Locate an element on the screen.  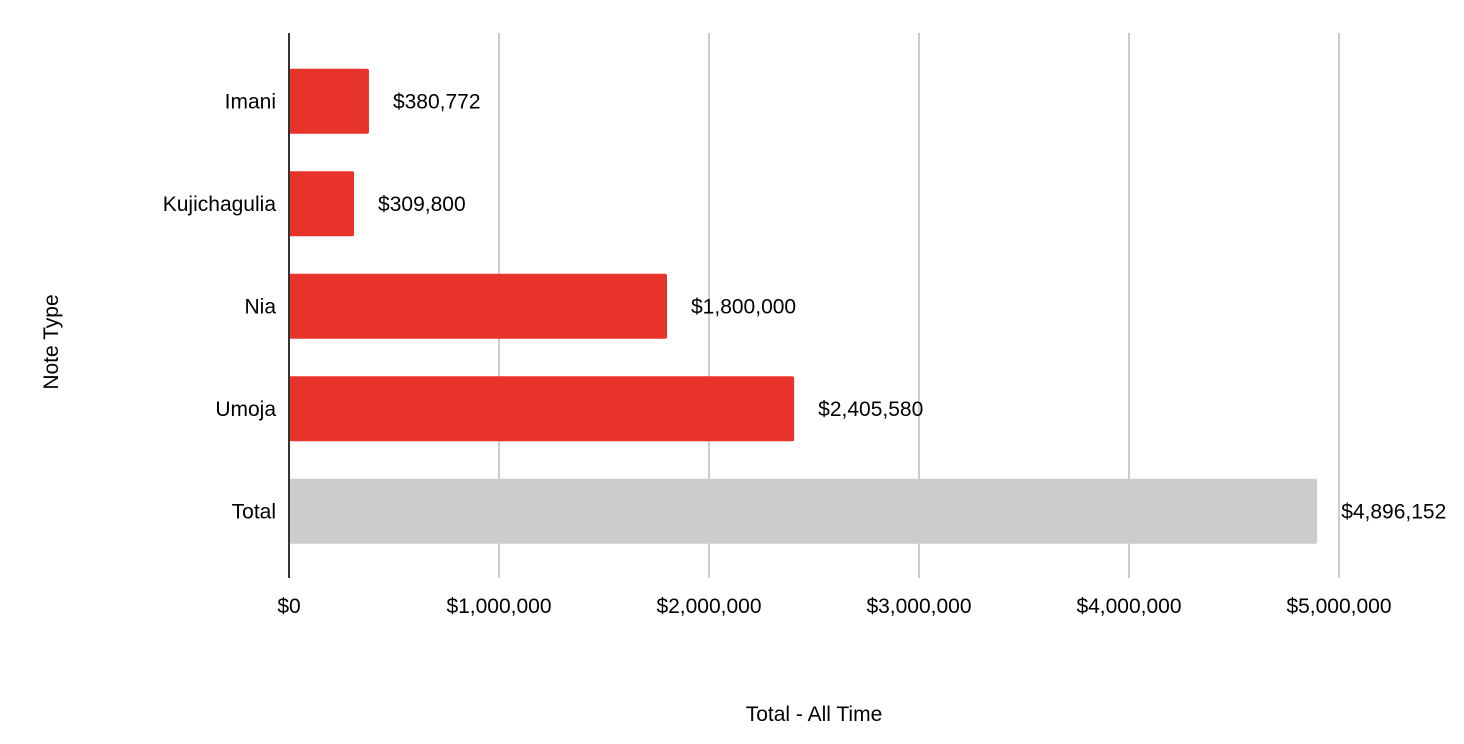
x-axis-title: Total - All Time is located at coordinates (814, 714).